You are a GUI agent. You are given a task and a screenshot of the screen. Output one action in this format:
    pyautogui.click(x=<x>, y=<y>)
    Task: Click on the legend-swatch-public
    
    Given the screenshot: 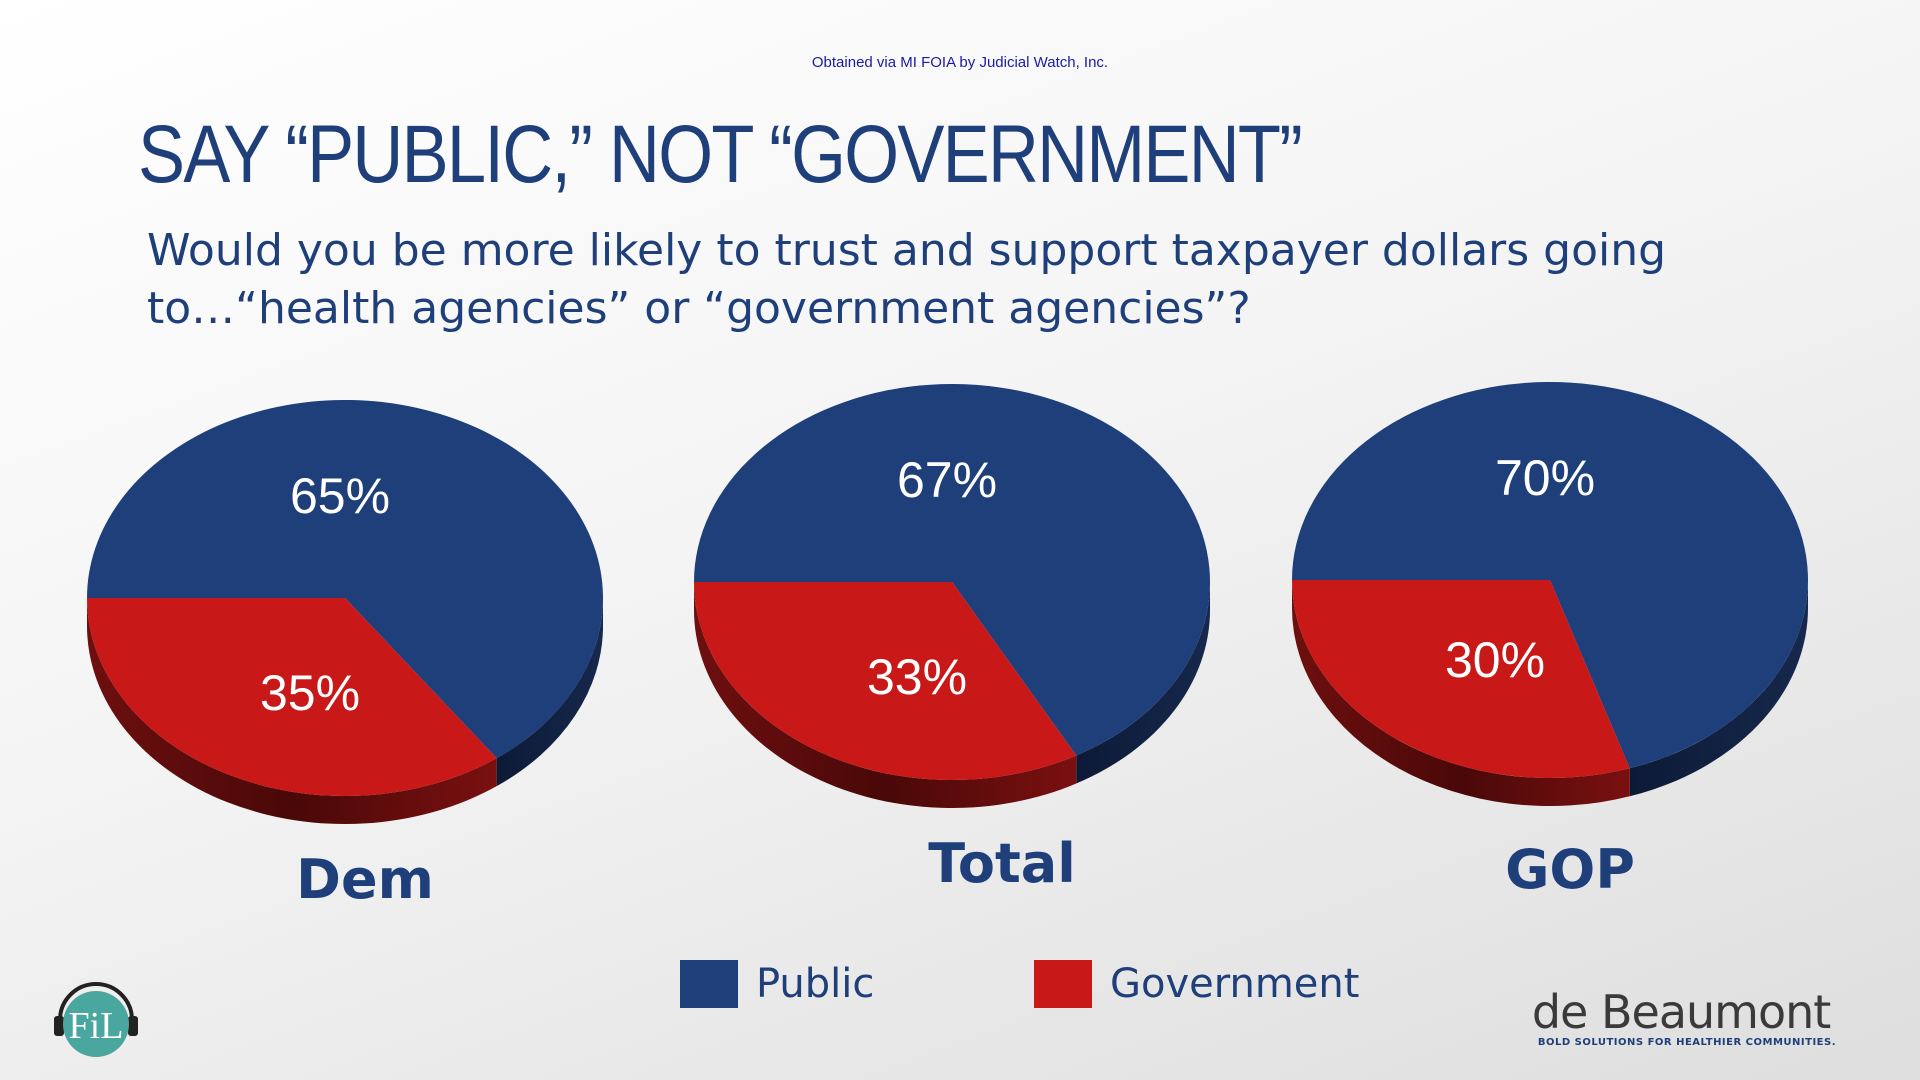 What is the action you would take?
    pyautogui.click(x=709, y=984)
    